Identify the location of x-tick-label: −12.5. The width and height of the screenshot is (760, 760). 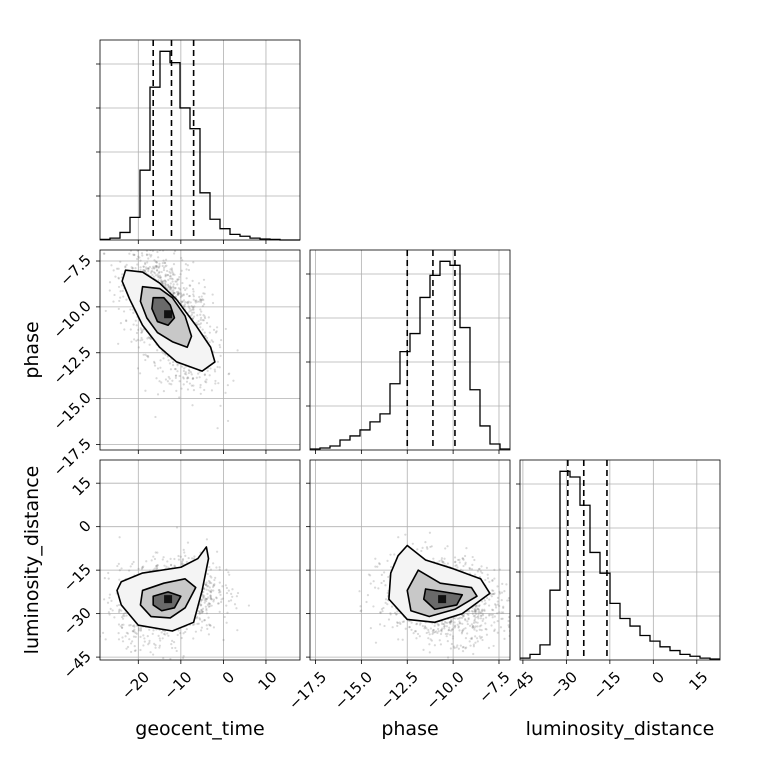
(399, 690).